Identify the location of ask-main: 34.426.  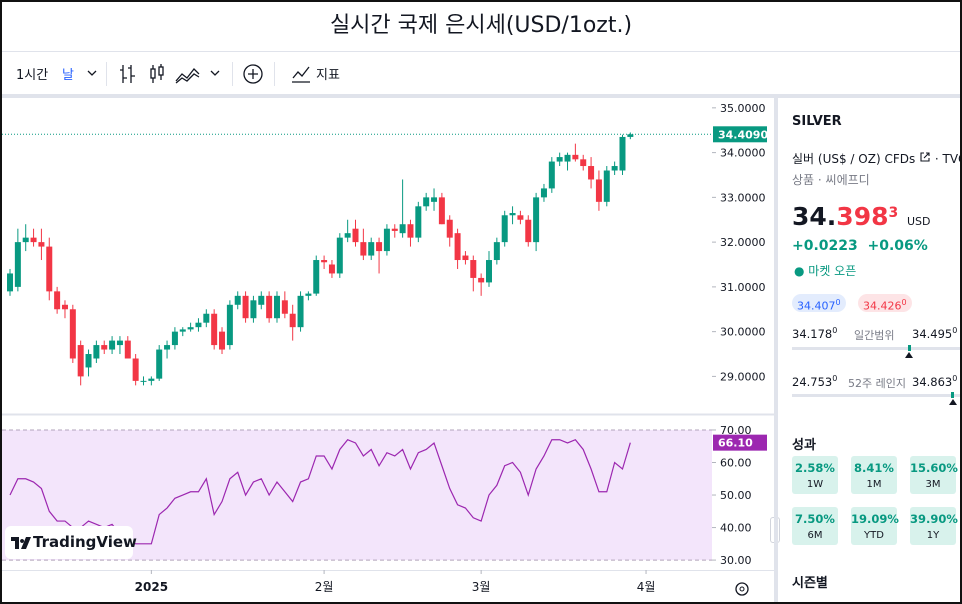
(882, 306).